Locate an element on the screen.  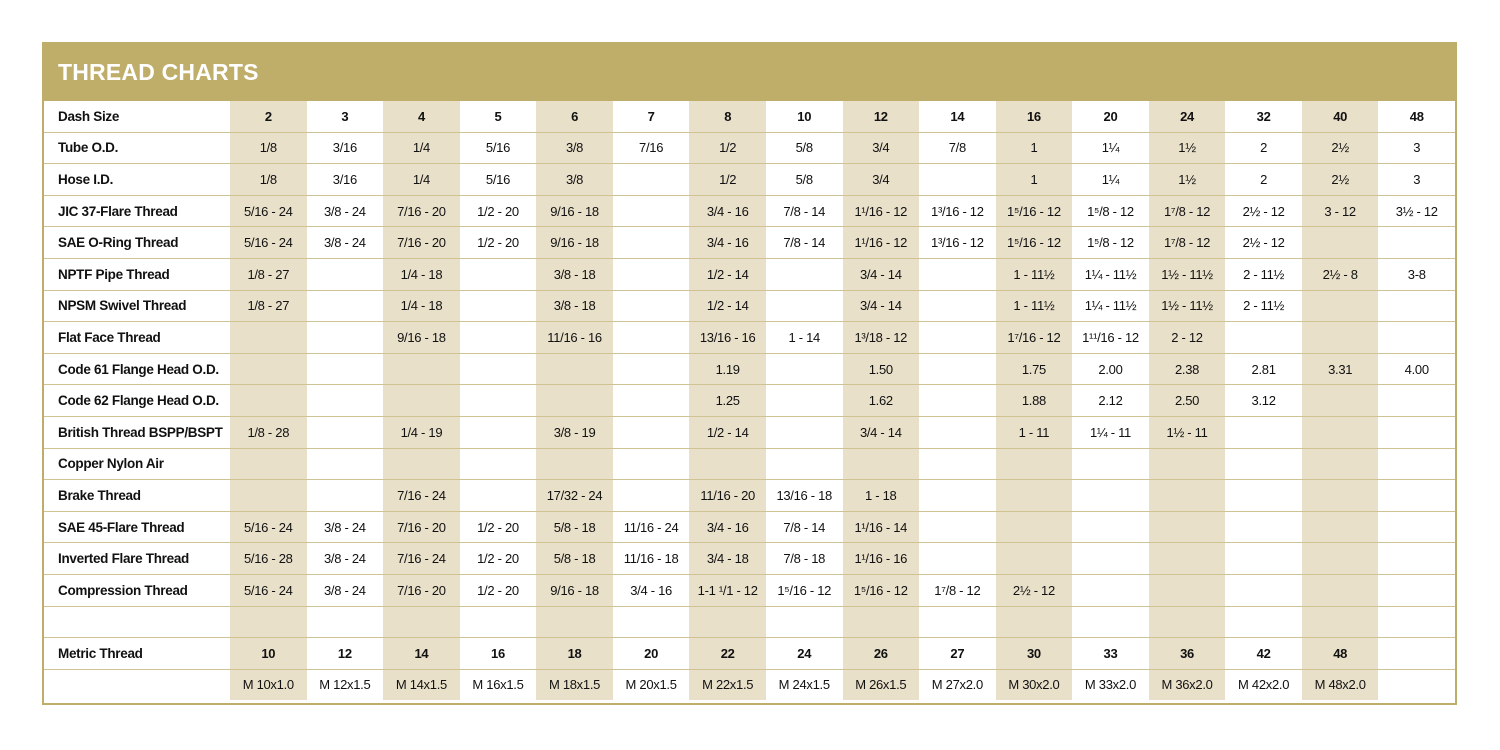
table-cell: 1½ - 11 is located at coordinates (1187, 432).